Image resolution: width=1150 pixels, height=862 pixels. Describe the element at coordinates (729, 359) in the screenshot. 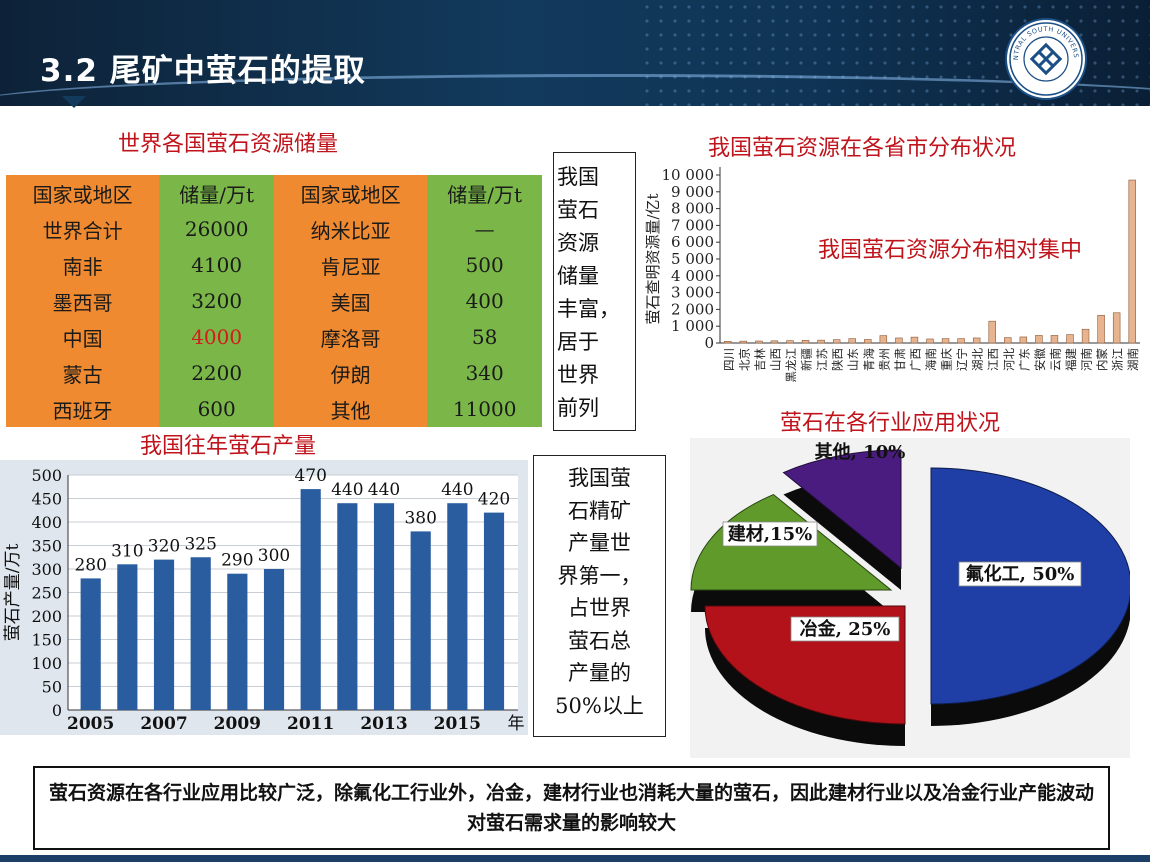

I see `x-tick-label: 四川` at that location.